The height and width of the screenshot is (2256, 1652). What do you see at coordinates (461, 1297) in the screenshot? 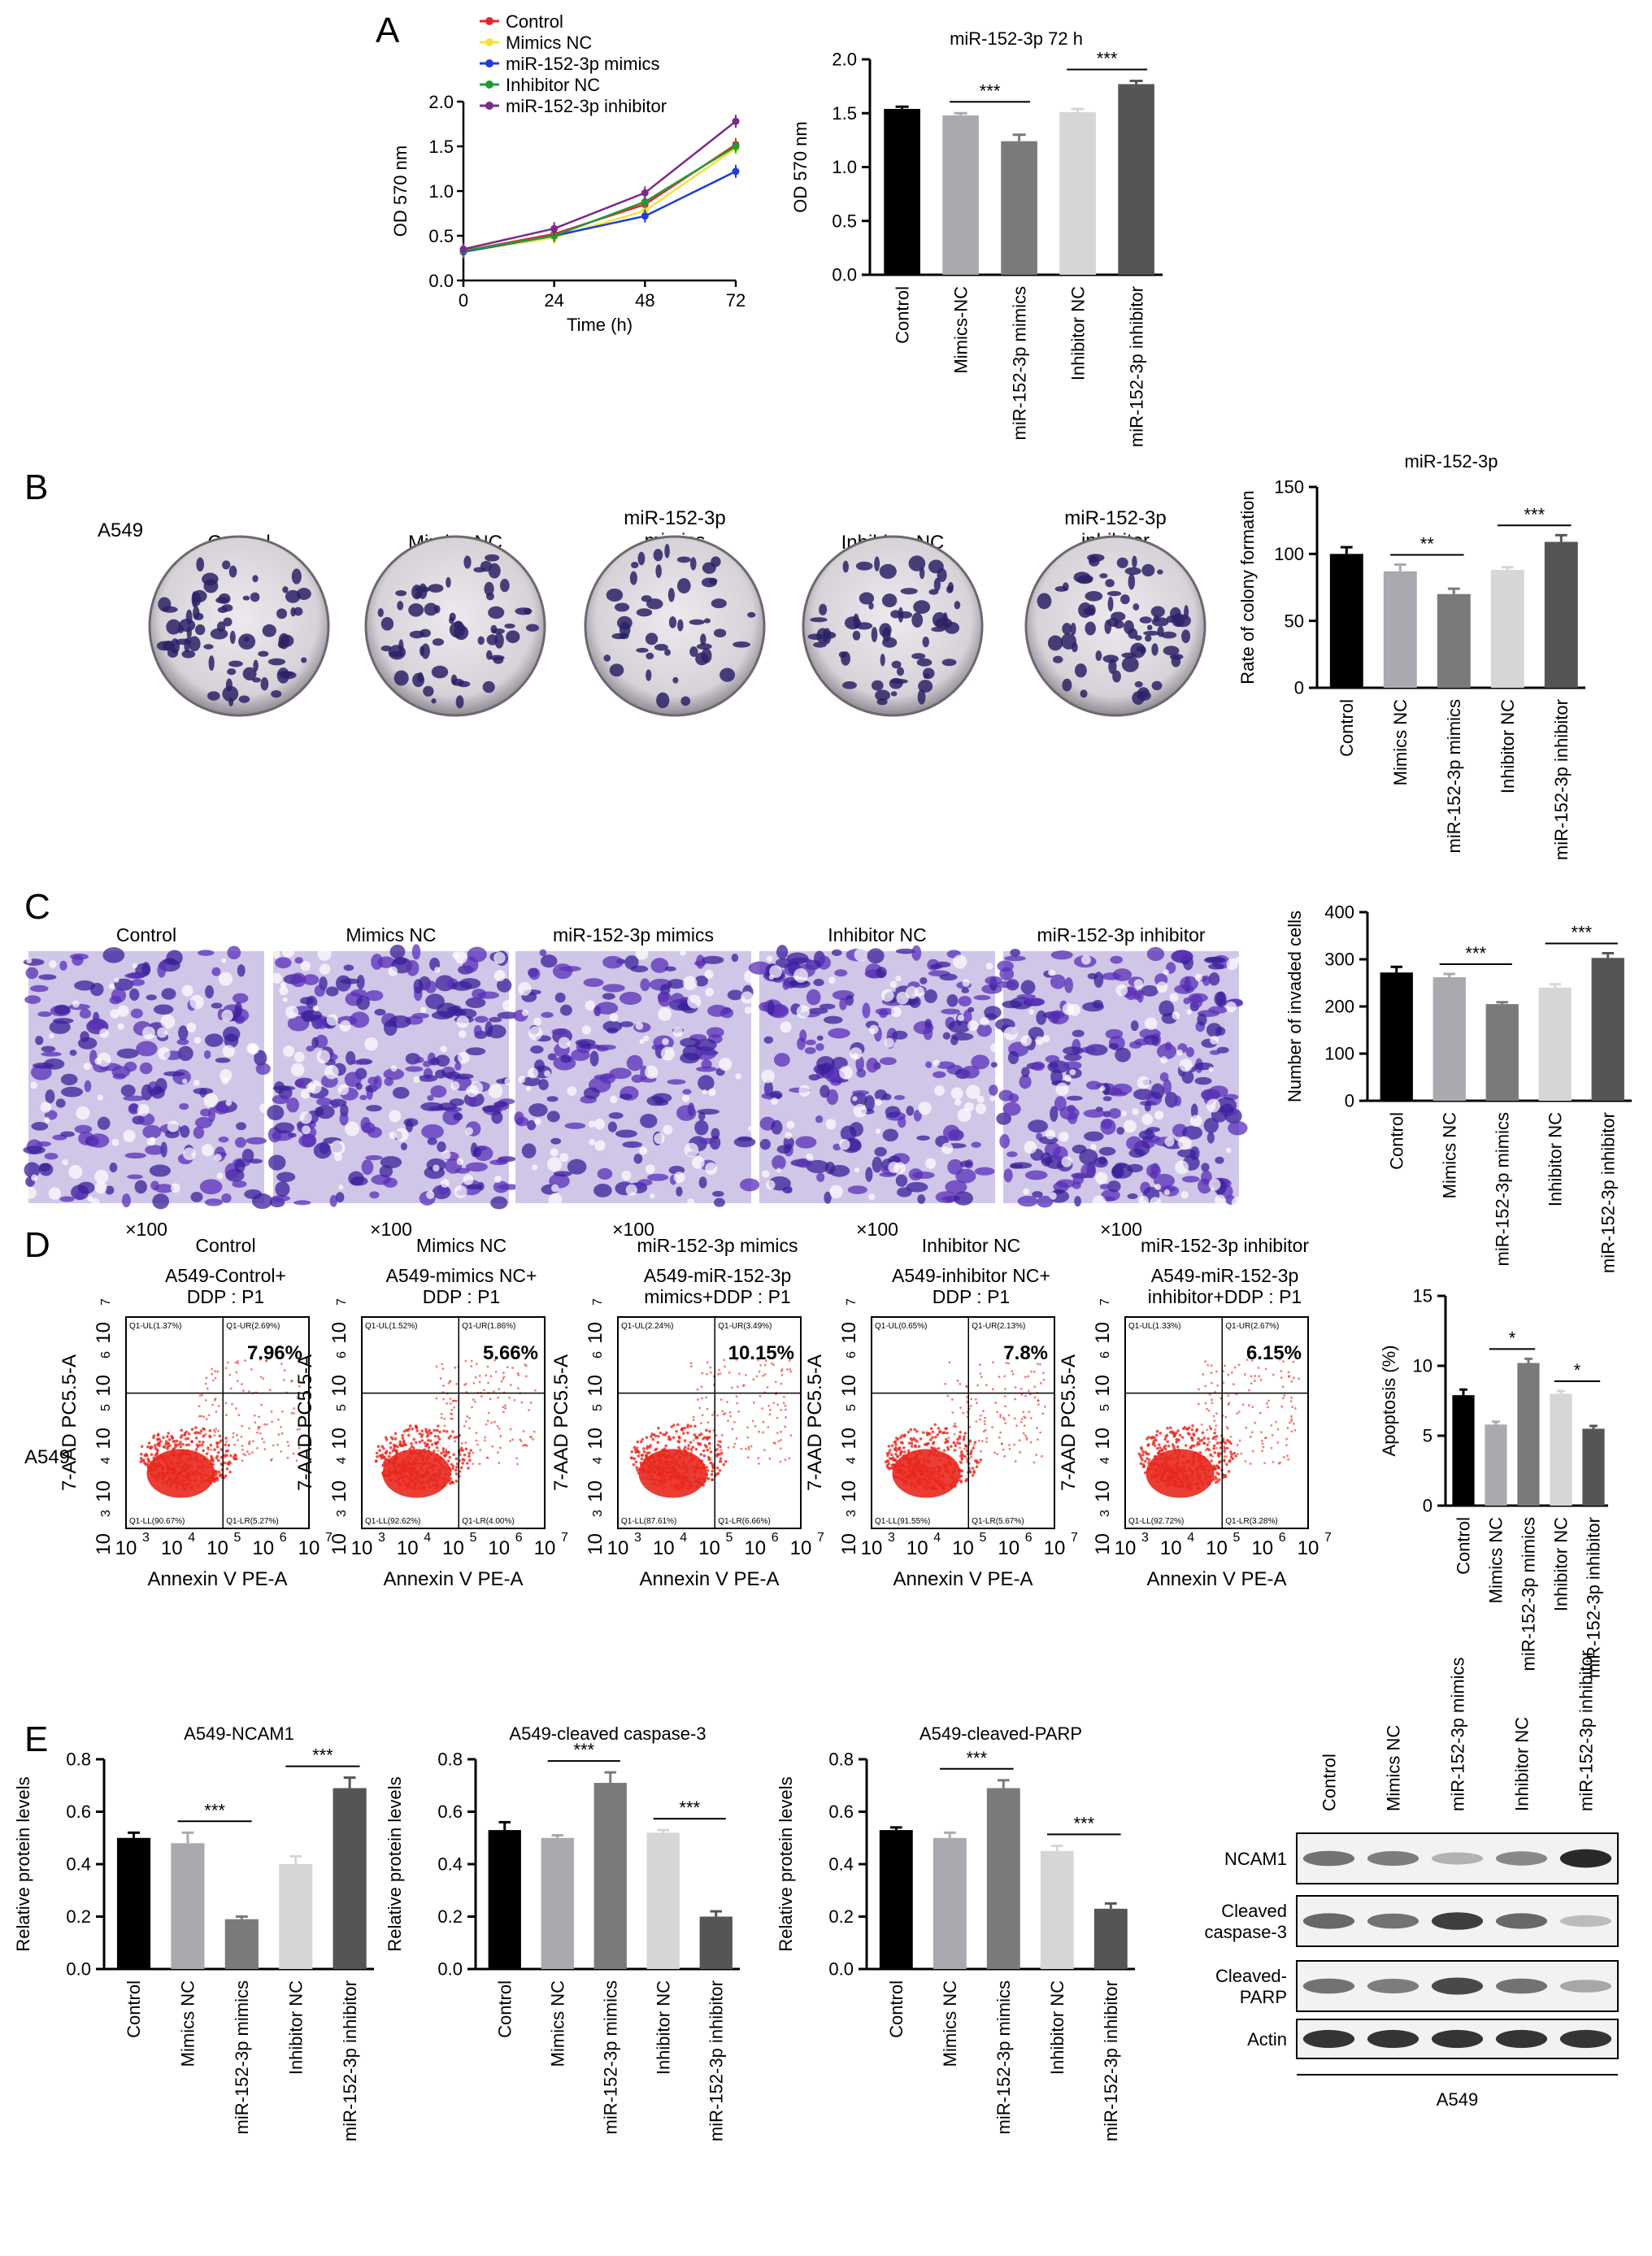
I see `flow-plot-title: DDP : P1` at bounding box center [461, 1297].